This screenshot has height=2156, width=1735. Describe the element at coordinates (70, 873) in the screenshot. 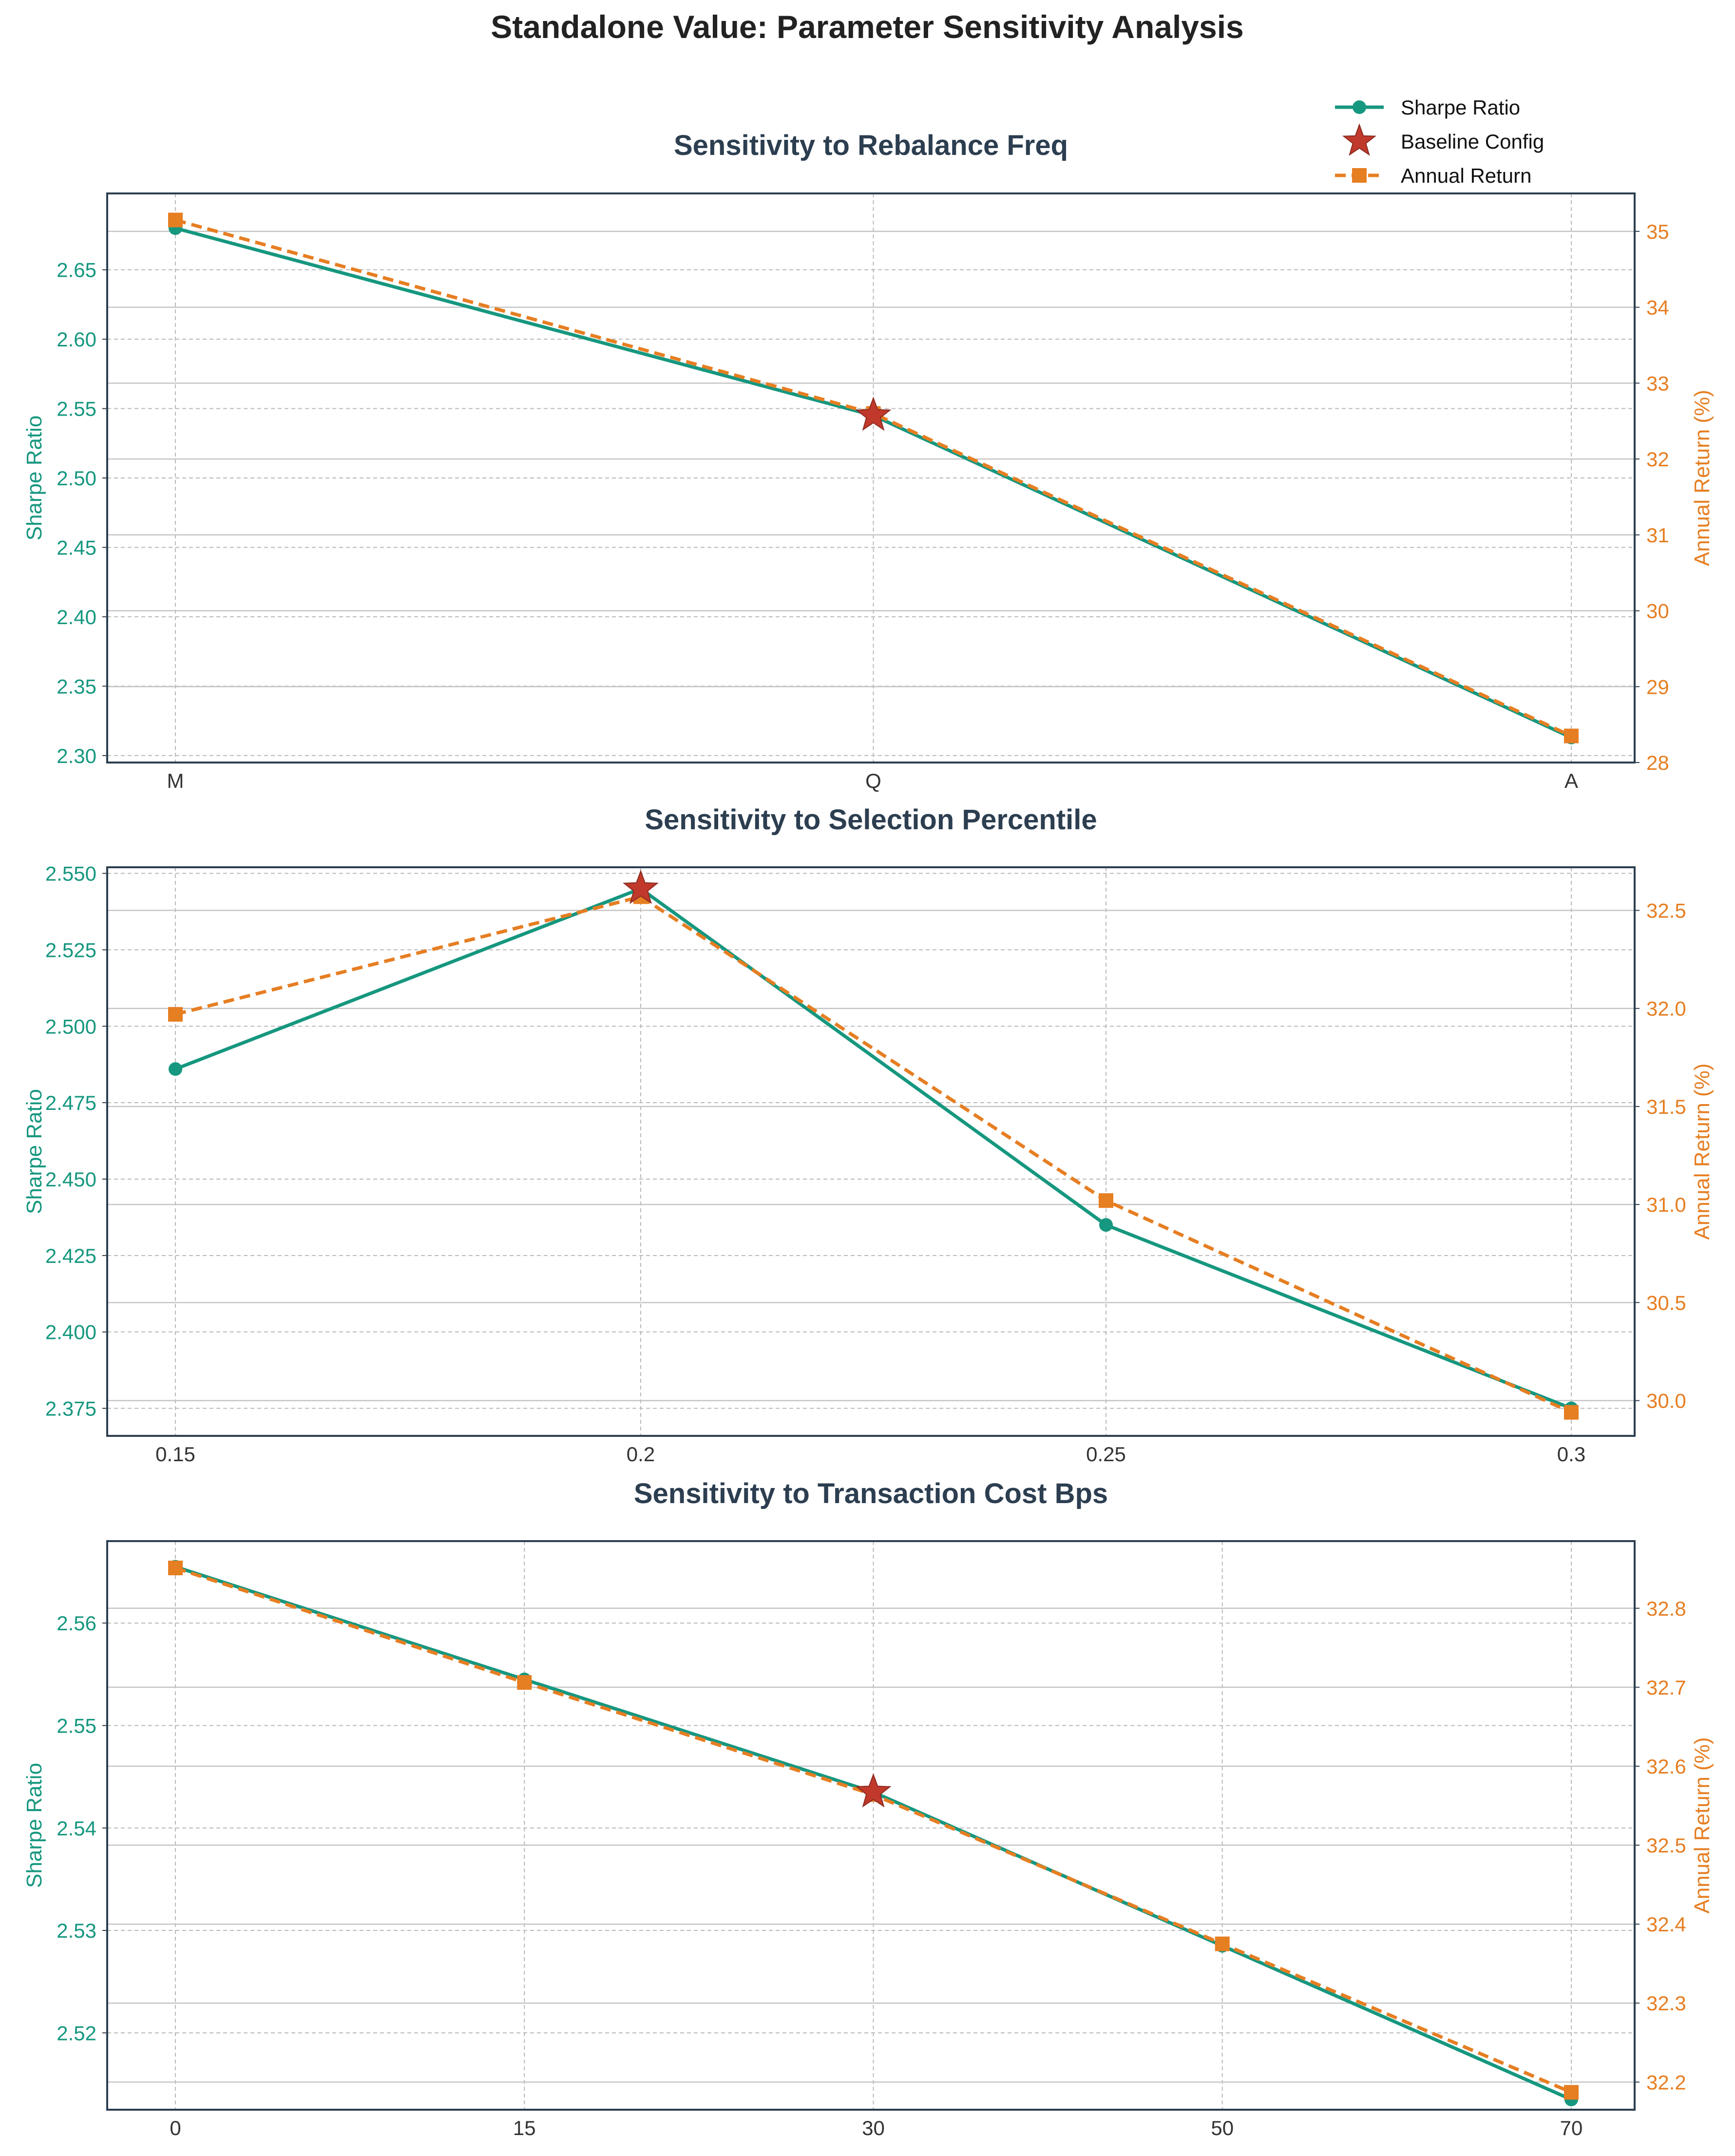

I see `y-tick-label-left: 2.550` at that location.